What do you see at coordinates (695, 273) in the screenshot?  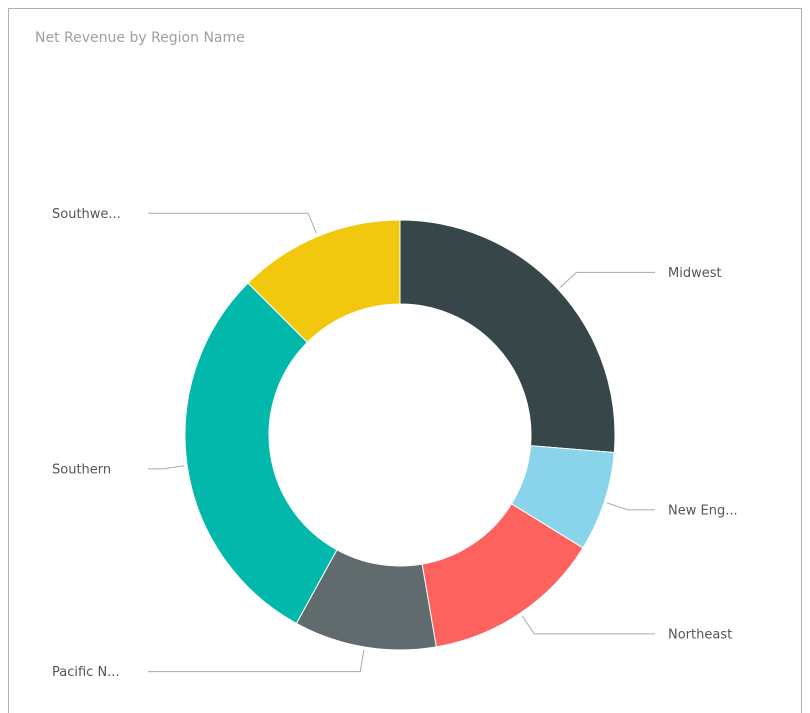 I see `slice-label: Midwest` at bounding box center [695, 273].